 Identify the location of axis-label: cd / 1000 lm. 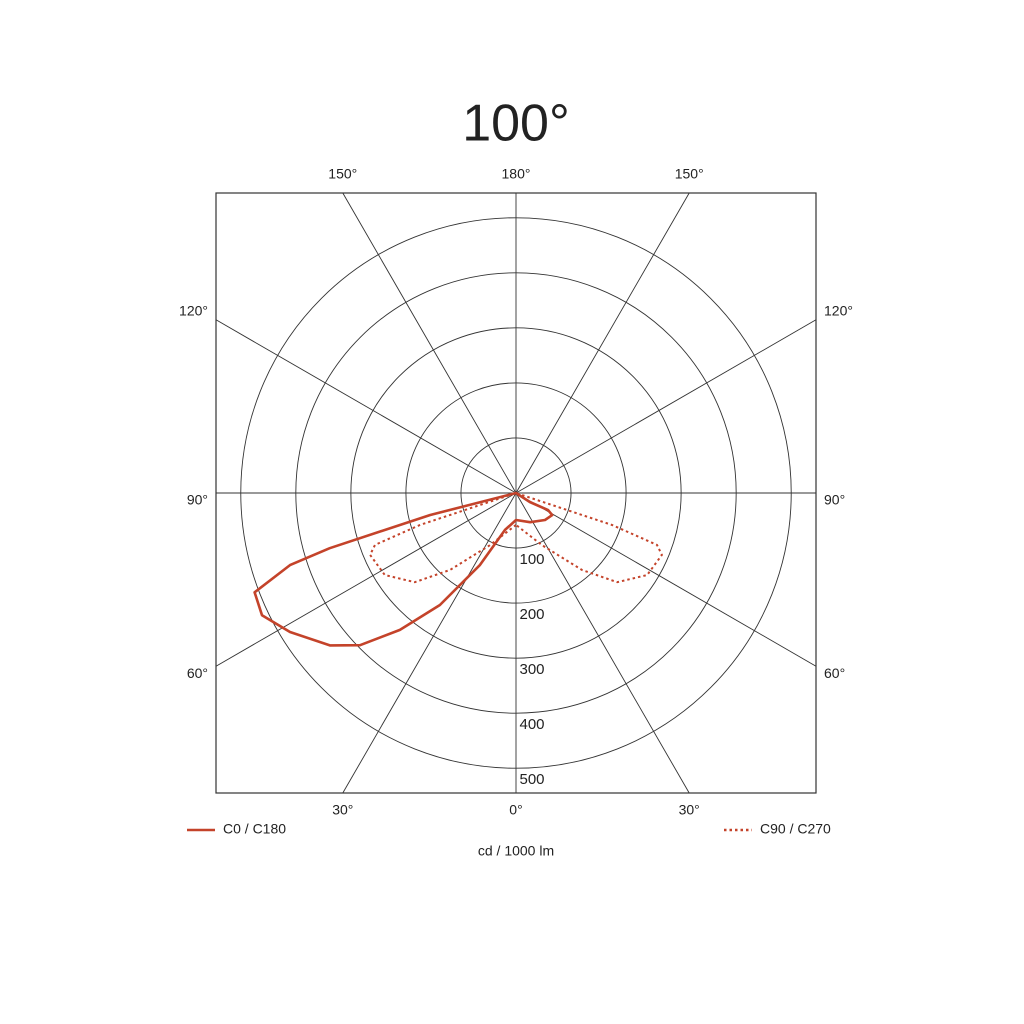
(516, 851).